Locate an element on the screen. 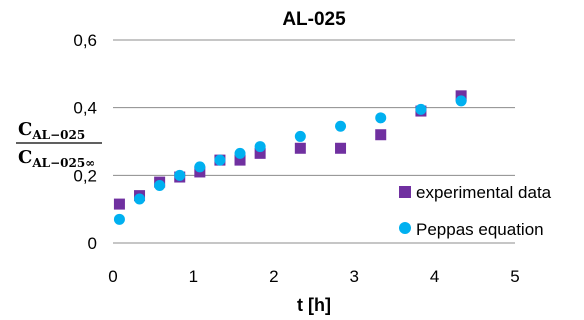 This screenshot has height=320, width=584. y-label-denominator: CAL−025∞ is located at coordinates (56, 158).